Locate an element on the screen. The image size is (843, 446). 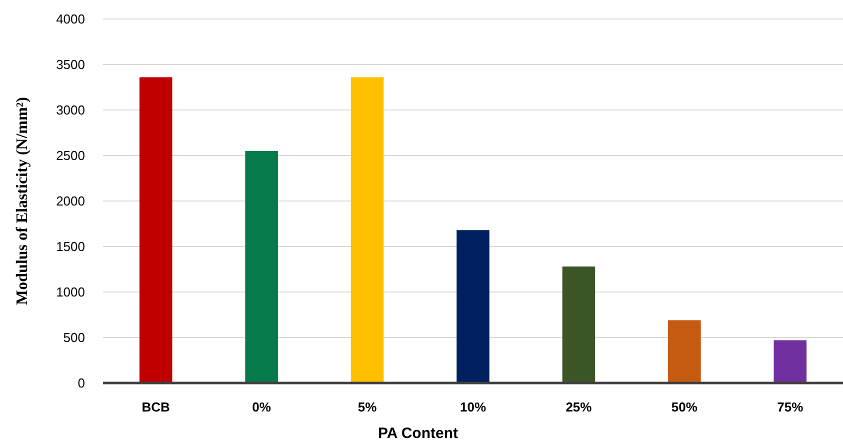
y-tick-label: 3000 is located at coordinates (70, 110).